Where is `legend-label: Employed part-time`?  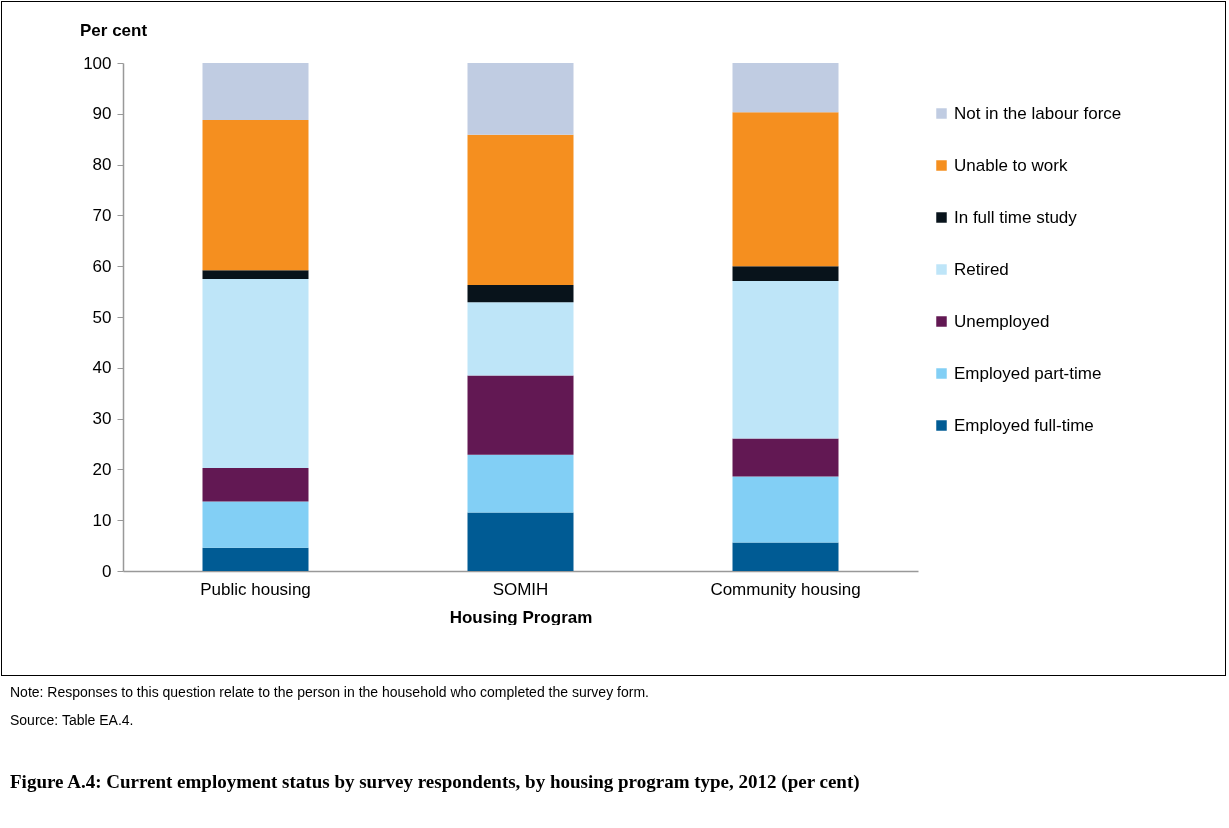
legend-label: Employed part-time is located at coordinates (1028, 373).